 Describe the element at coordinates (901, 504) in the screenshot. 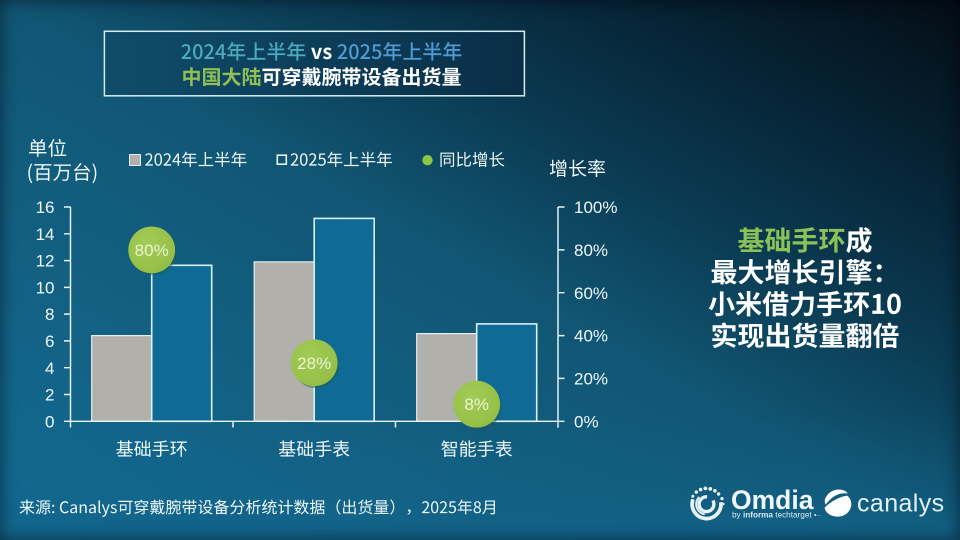

I see `svg-text: canalys` at that location.